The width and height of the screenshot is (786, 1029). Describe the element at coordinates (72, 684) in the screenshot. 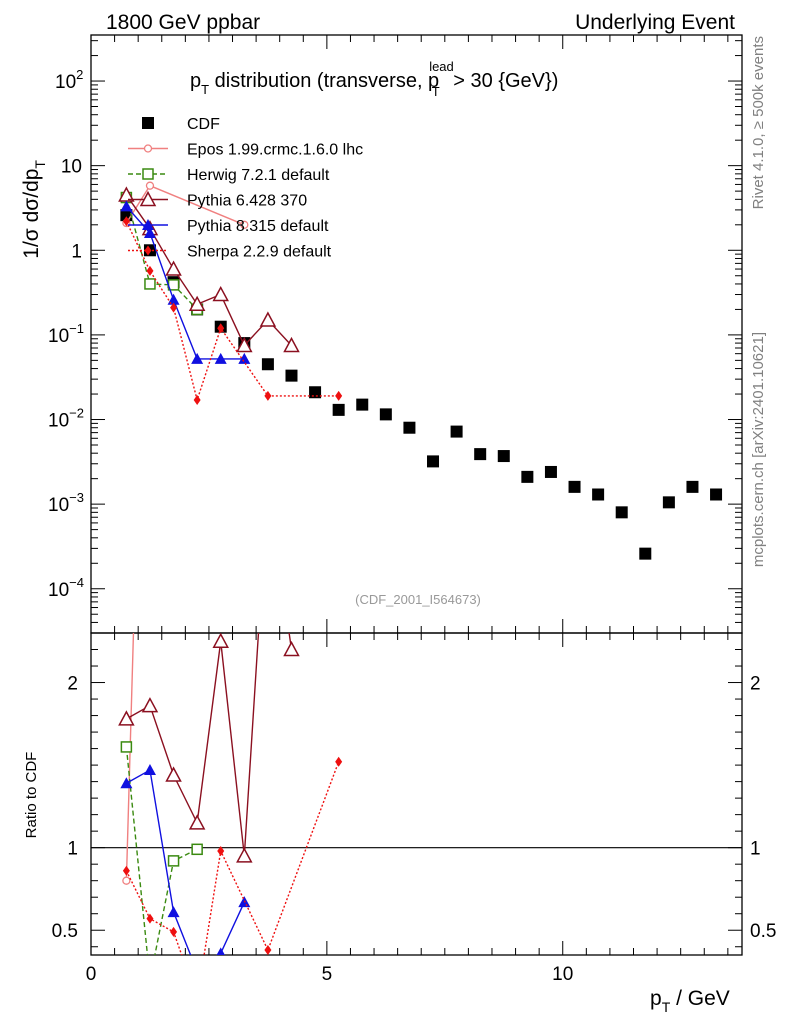

I see `ratio-tick-label: 2` at that location.